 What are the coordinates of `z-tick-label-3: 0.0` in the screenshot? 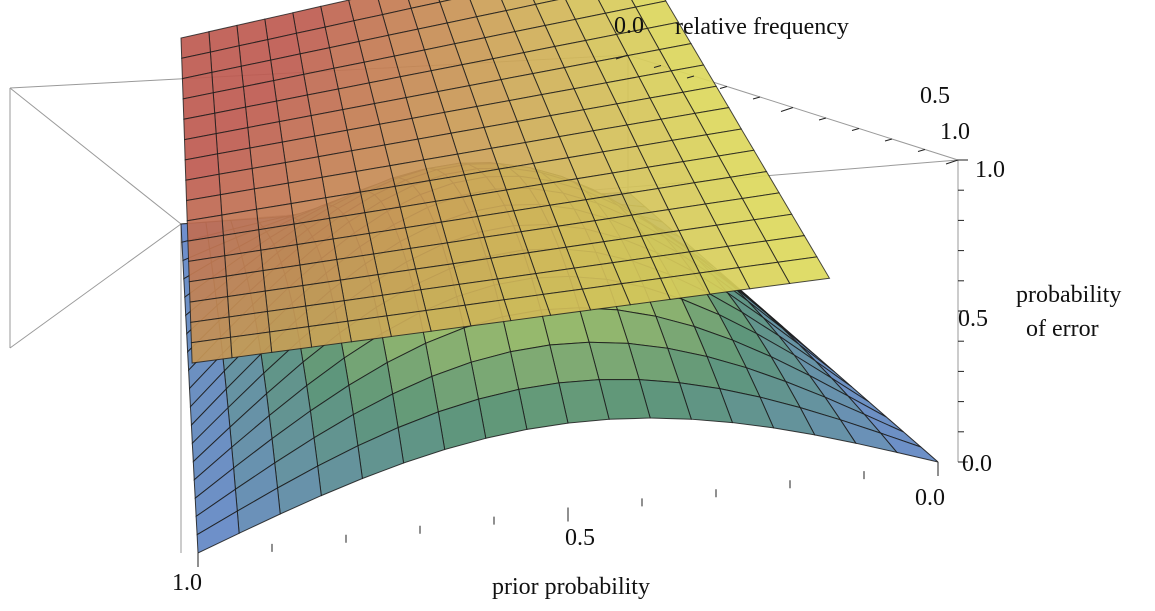 It's located at (977, 464).